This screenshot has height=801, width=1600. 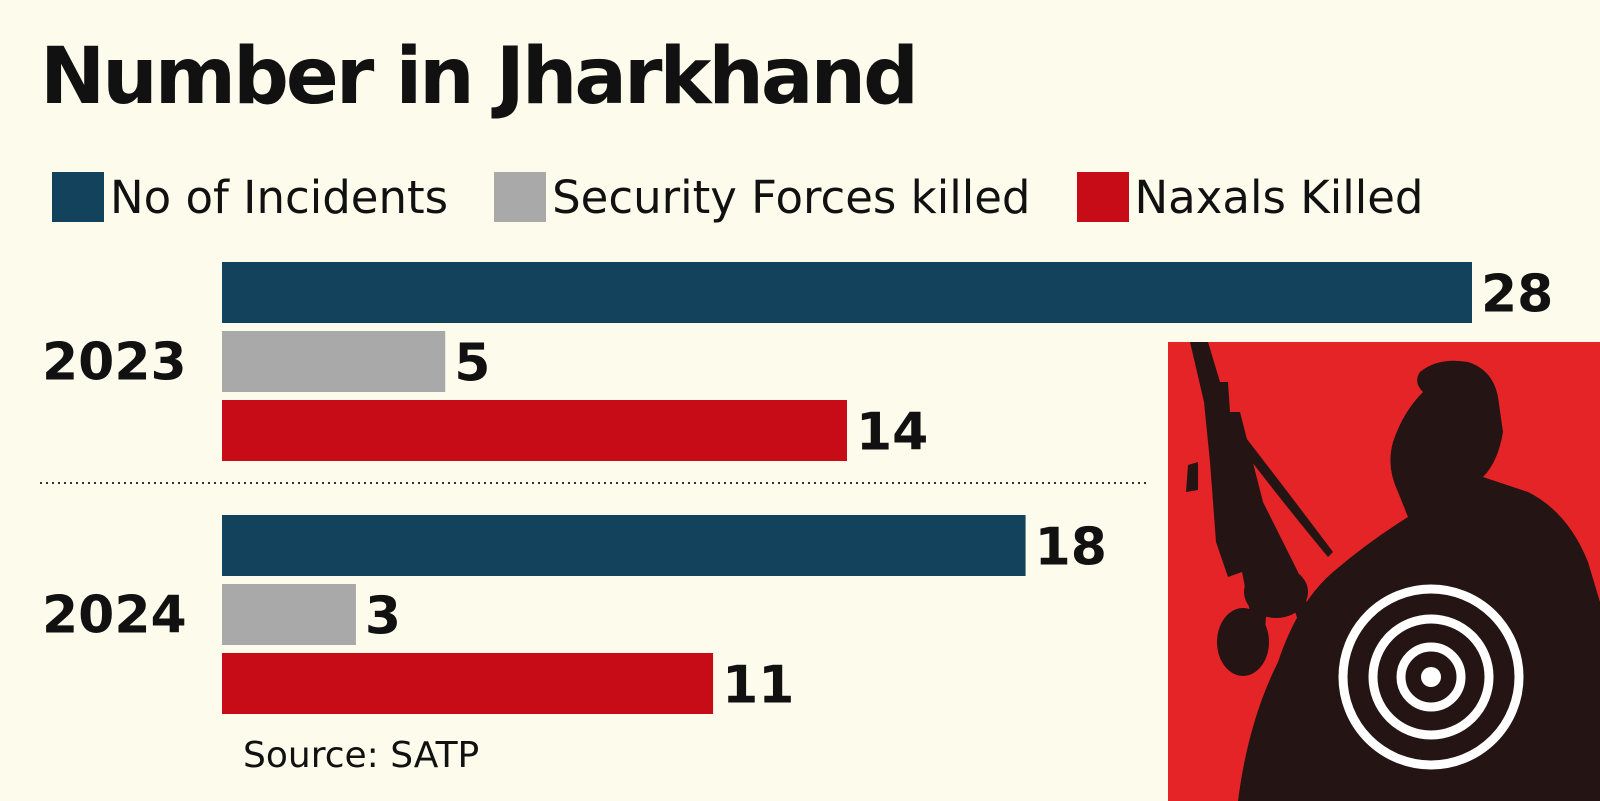 I want to click on data-label-security-forces-2023: 5, so click(x=472, y=364).